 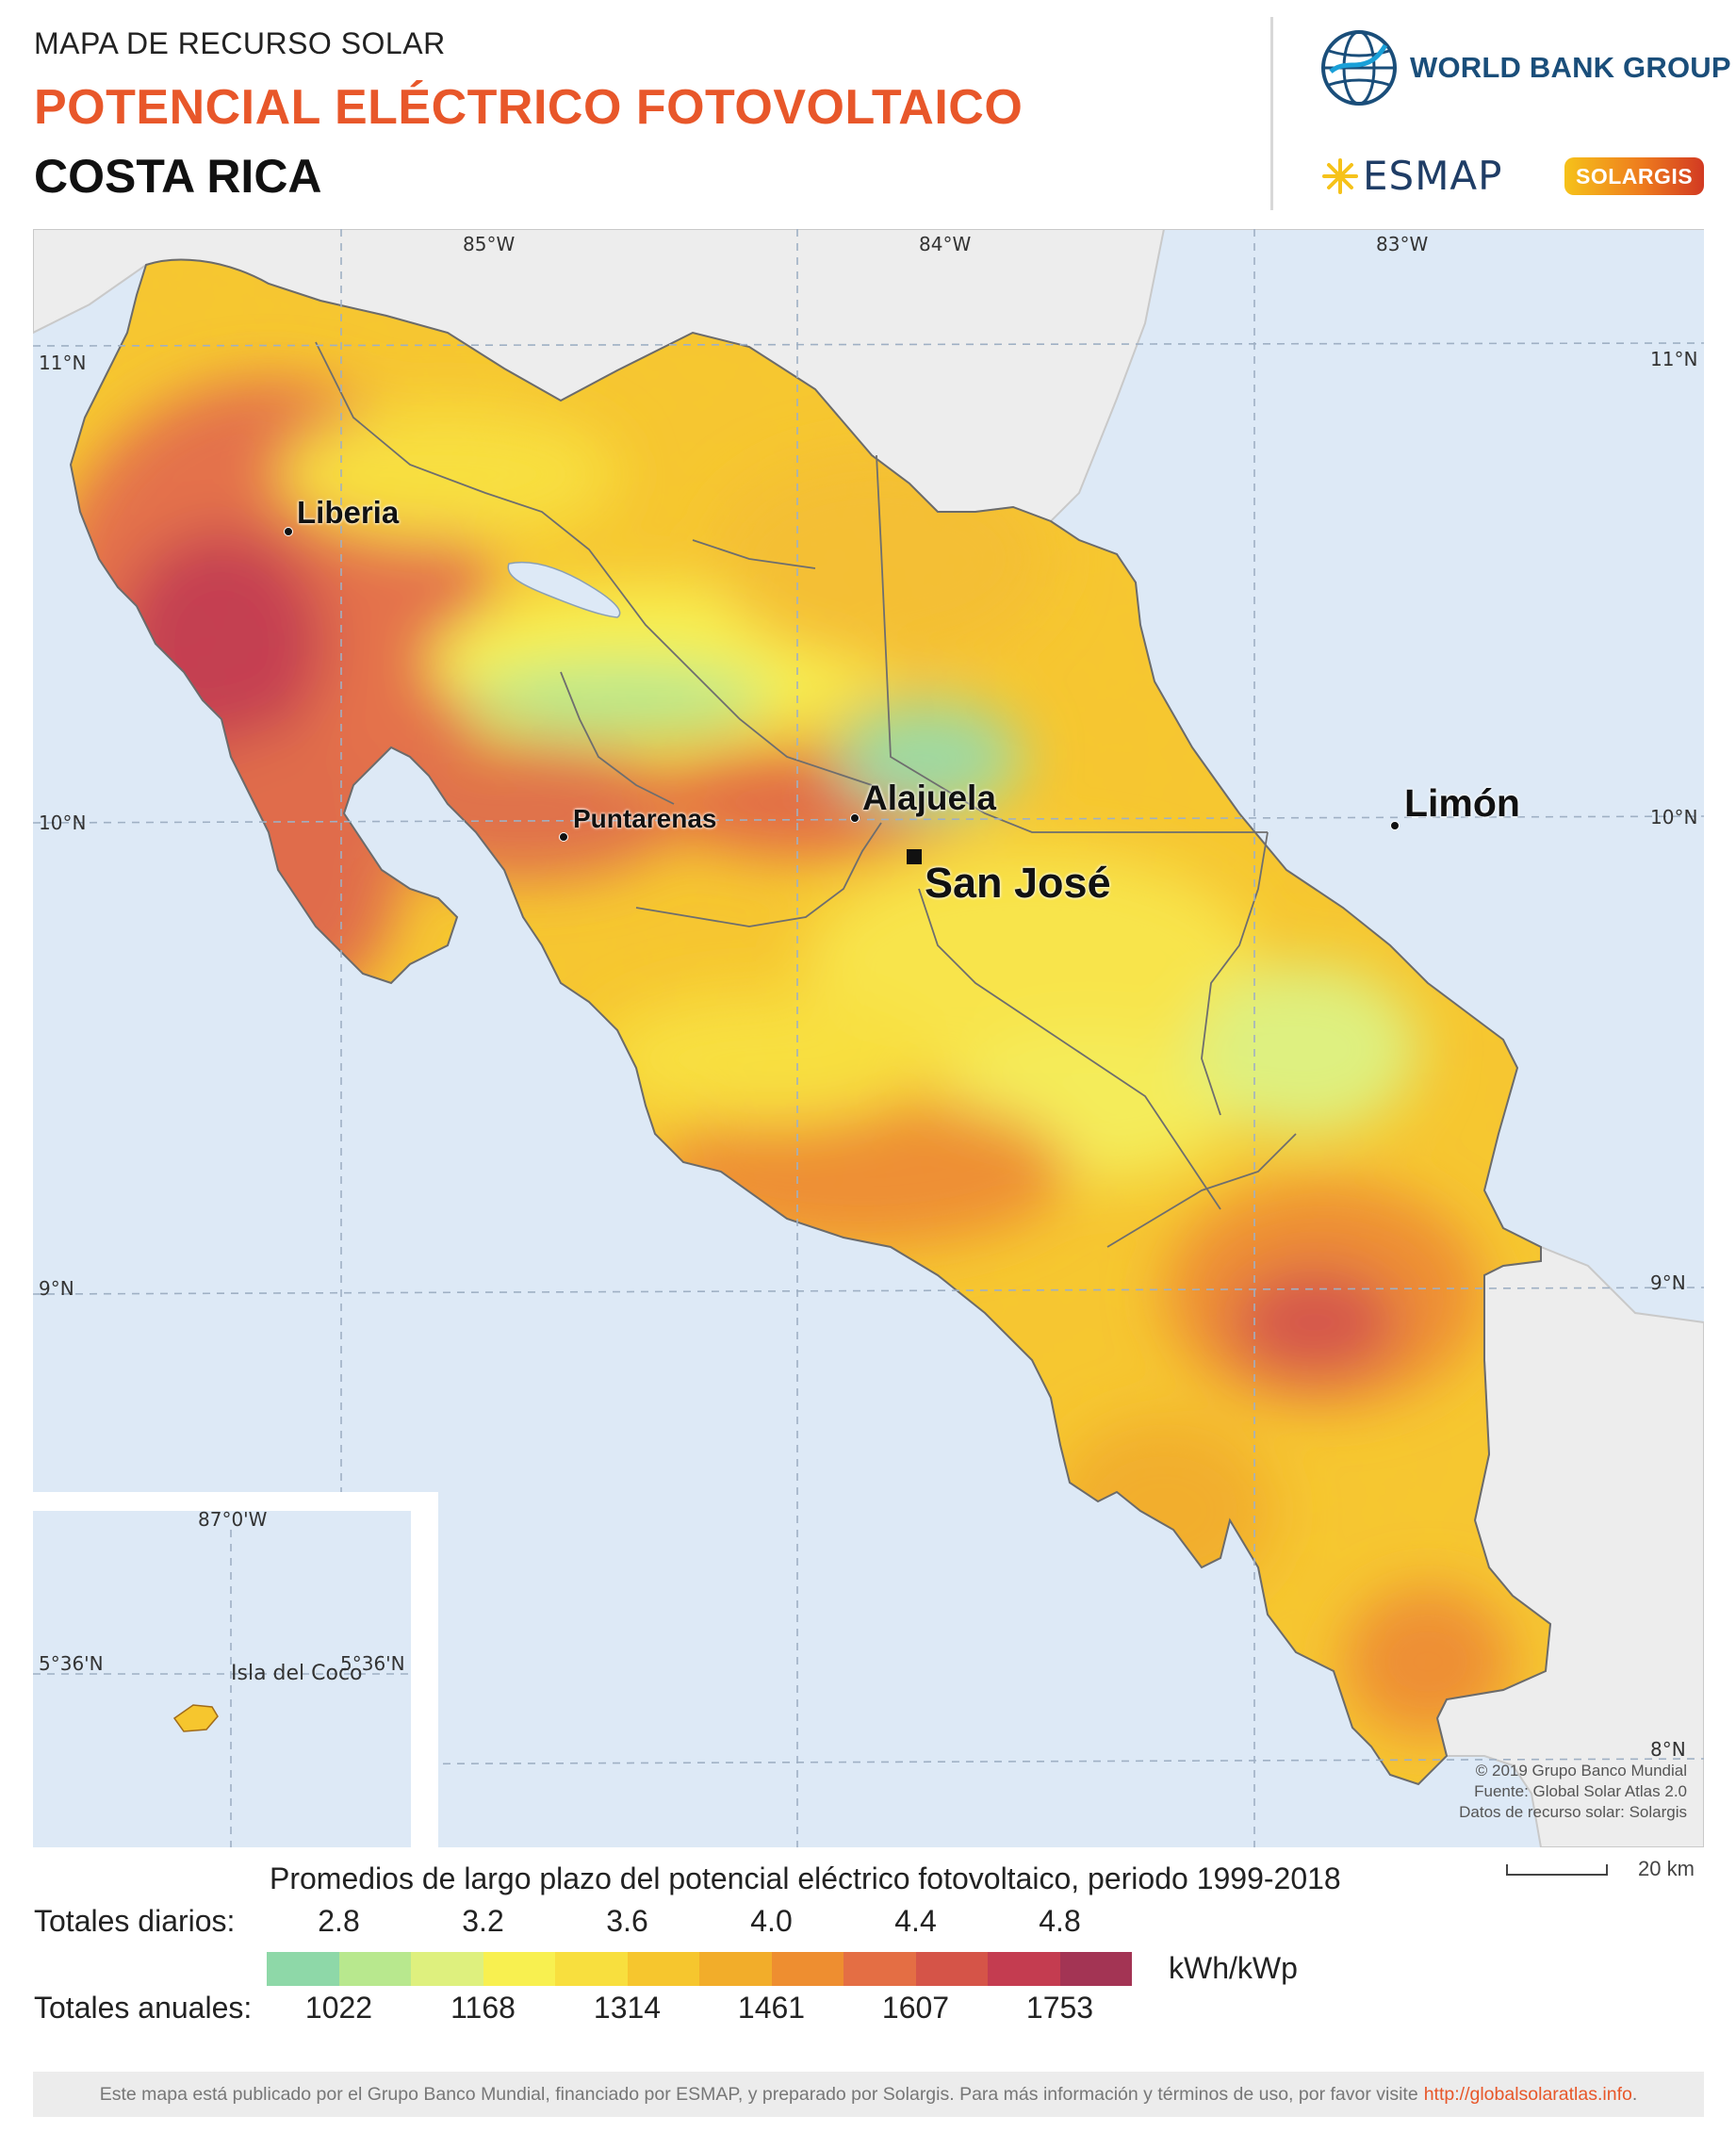 I want to click on inset-latitude-label-left: 5°36'N, so click(x=71, y=1663).